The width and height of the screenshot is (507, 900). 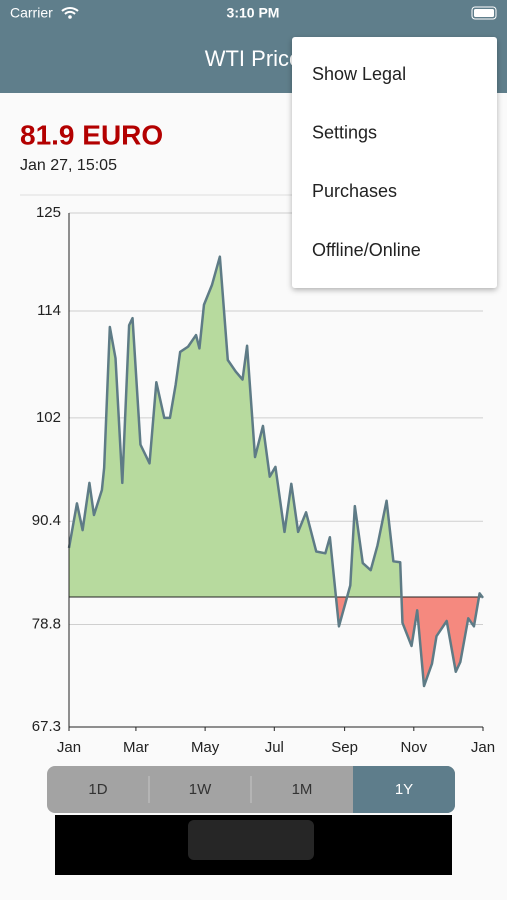 What do you see at coordinates (46, 624) in the screenshot?
I see `y-tick-label: 78.8` at bounding box center [46, 624].